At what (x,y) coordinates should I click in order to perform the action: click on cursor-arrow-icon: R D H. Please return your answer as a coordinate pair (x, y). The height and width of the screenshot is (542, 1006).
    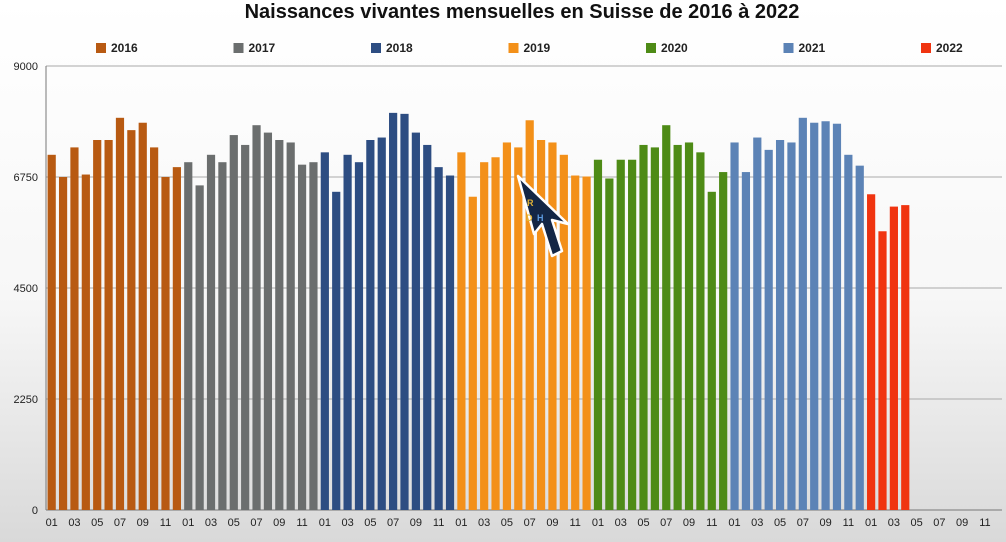
    Looking at the image, I should click on (543, 216).